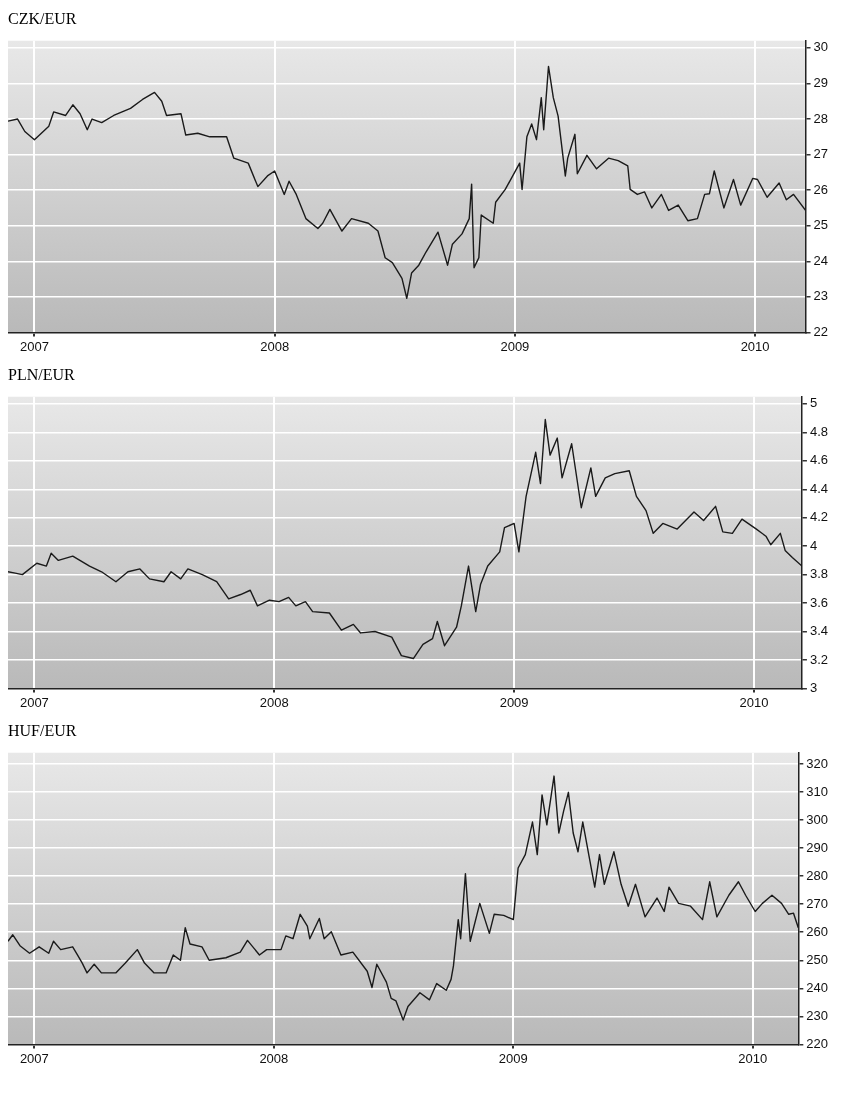  Describe the element at coordinates (817, 987) in the screenshot. I see `y-tick-label: 240` at that location.